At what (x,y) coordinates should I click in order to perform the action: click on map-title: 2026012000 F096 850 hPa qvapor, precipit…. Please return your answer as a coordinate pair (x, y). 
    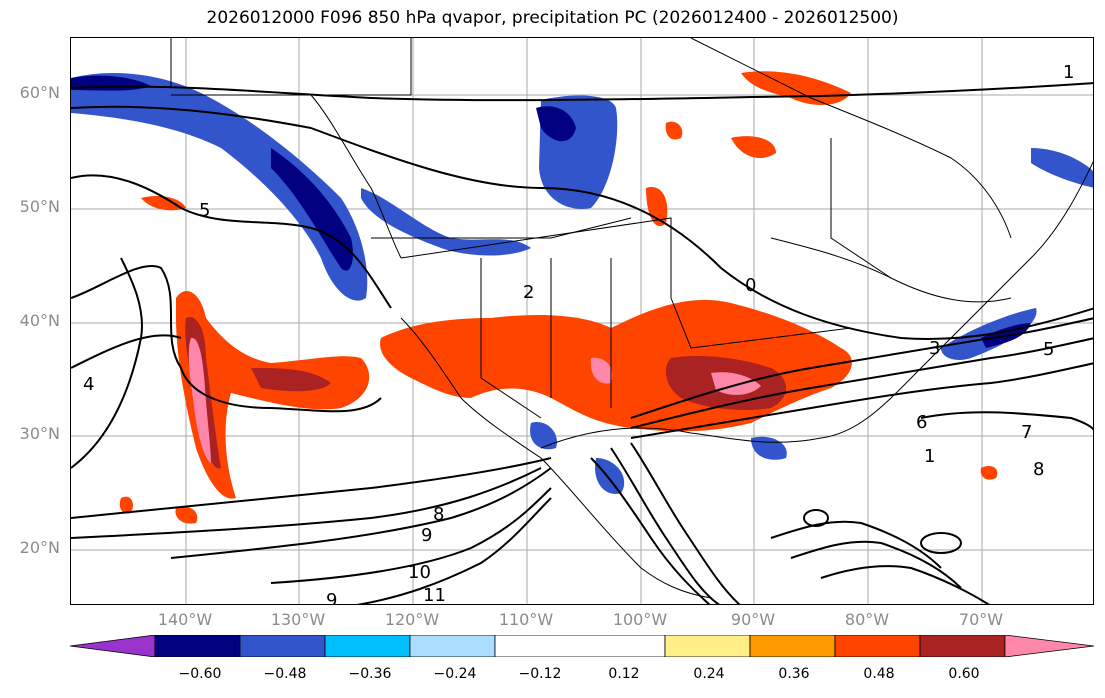
    Looking at the image, I should click on (552, 18).